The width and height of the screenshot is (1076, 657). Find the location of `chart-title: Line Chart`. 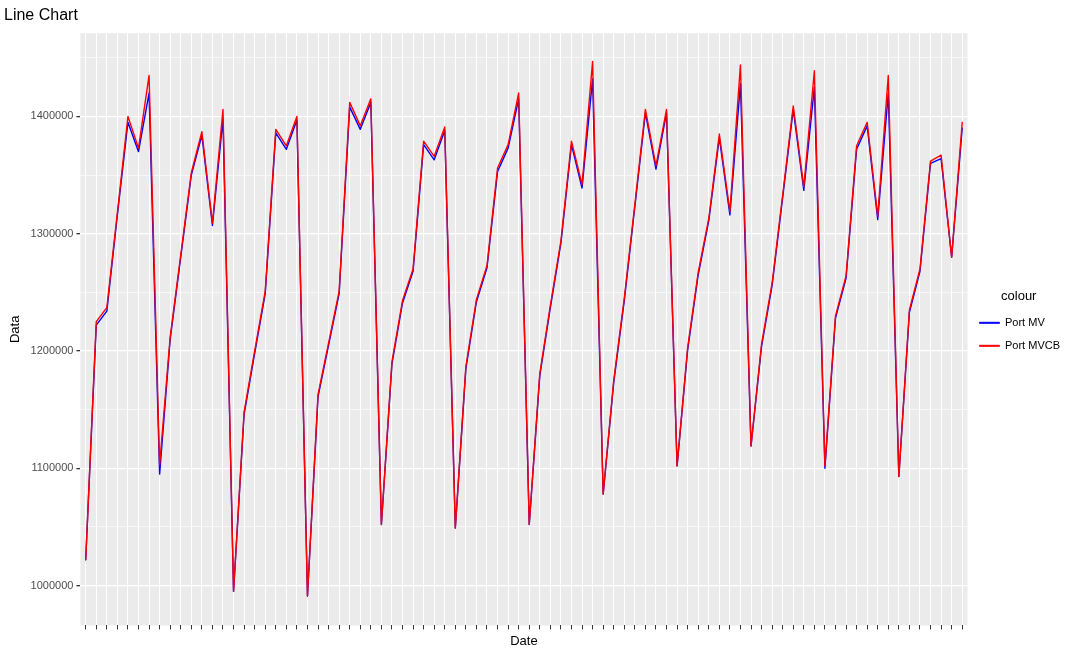

chart-title: Line Chart is located at coordinates (41, 15).